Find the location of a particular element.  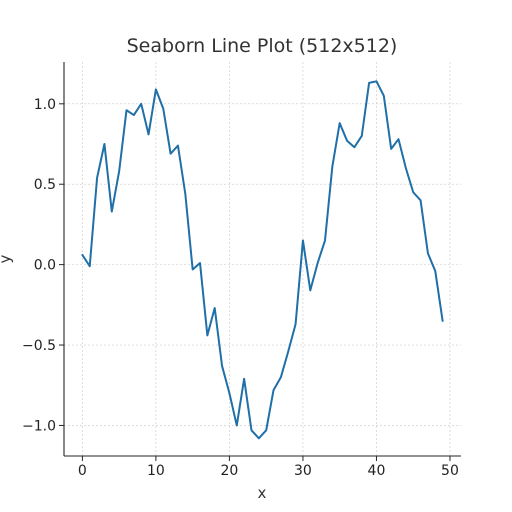

x-axis-label: x is located at coordinates (262, 493).